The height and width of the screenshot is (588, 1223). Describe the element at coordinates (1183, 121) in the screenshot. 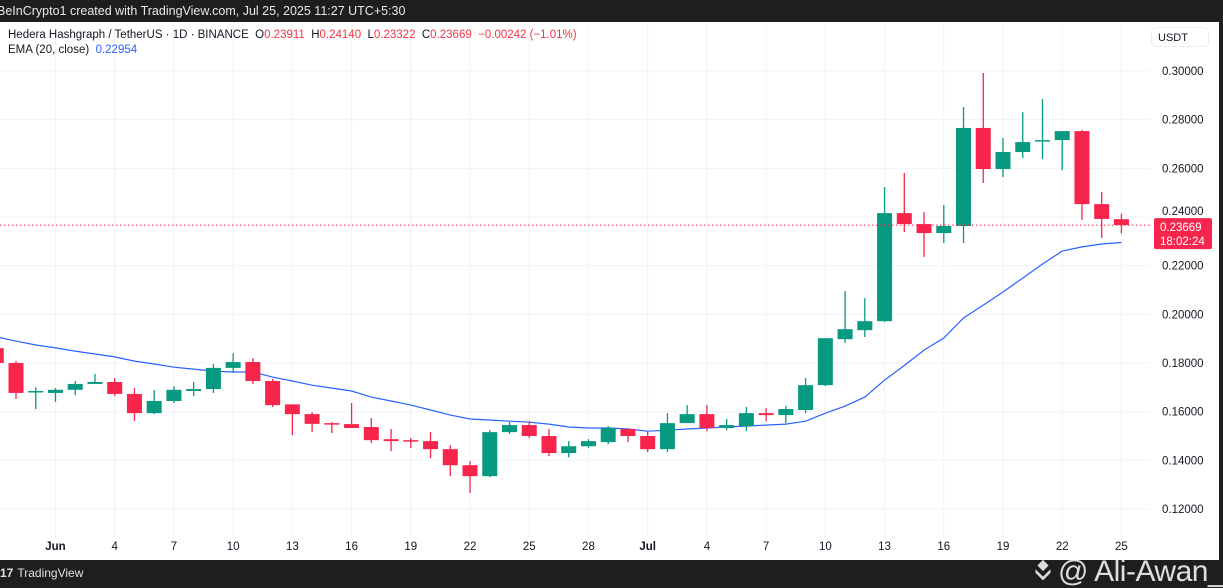

I see `y-tick-label: 0.28000` at that location.